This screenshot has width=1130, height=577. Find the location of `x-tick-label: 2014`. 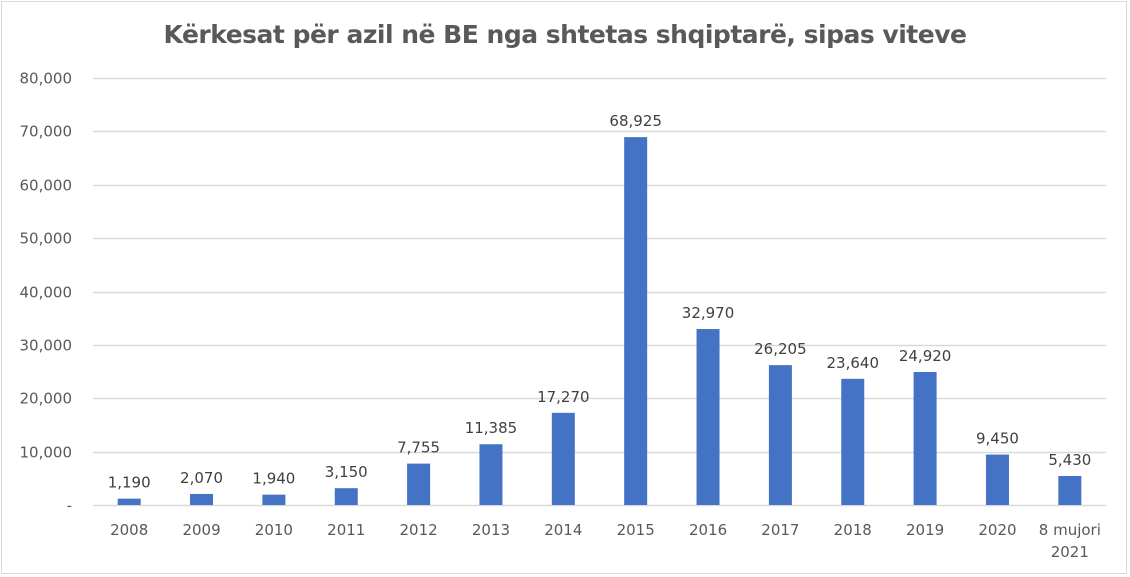

x-tick-label: 2014 is located at coordinates (563, 530).